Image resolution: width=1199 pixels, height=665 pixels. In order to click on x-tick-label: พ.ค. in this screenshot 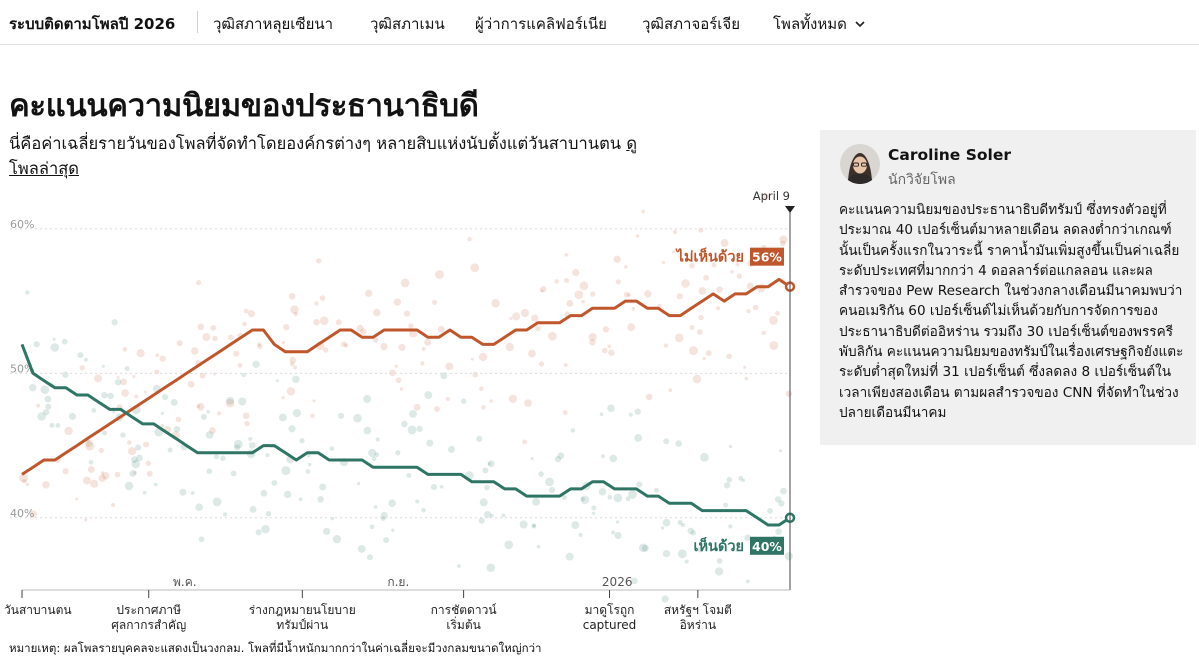, I will do `click(185, 582)`.